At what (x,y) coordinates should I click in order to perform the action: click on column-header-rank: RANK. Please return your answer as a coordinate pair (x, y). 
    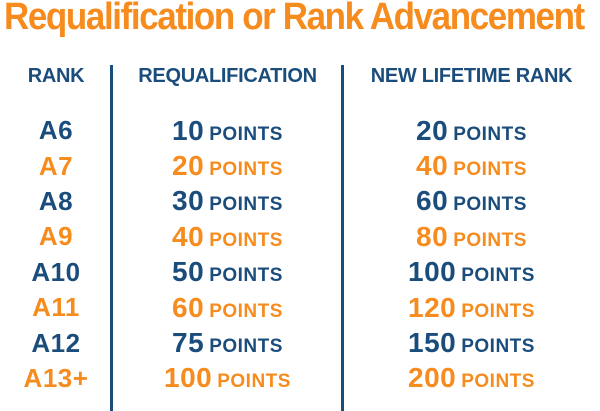
    Looking at the image, I should click on (56, 76).